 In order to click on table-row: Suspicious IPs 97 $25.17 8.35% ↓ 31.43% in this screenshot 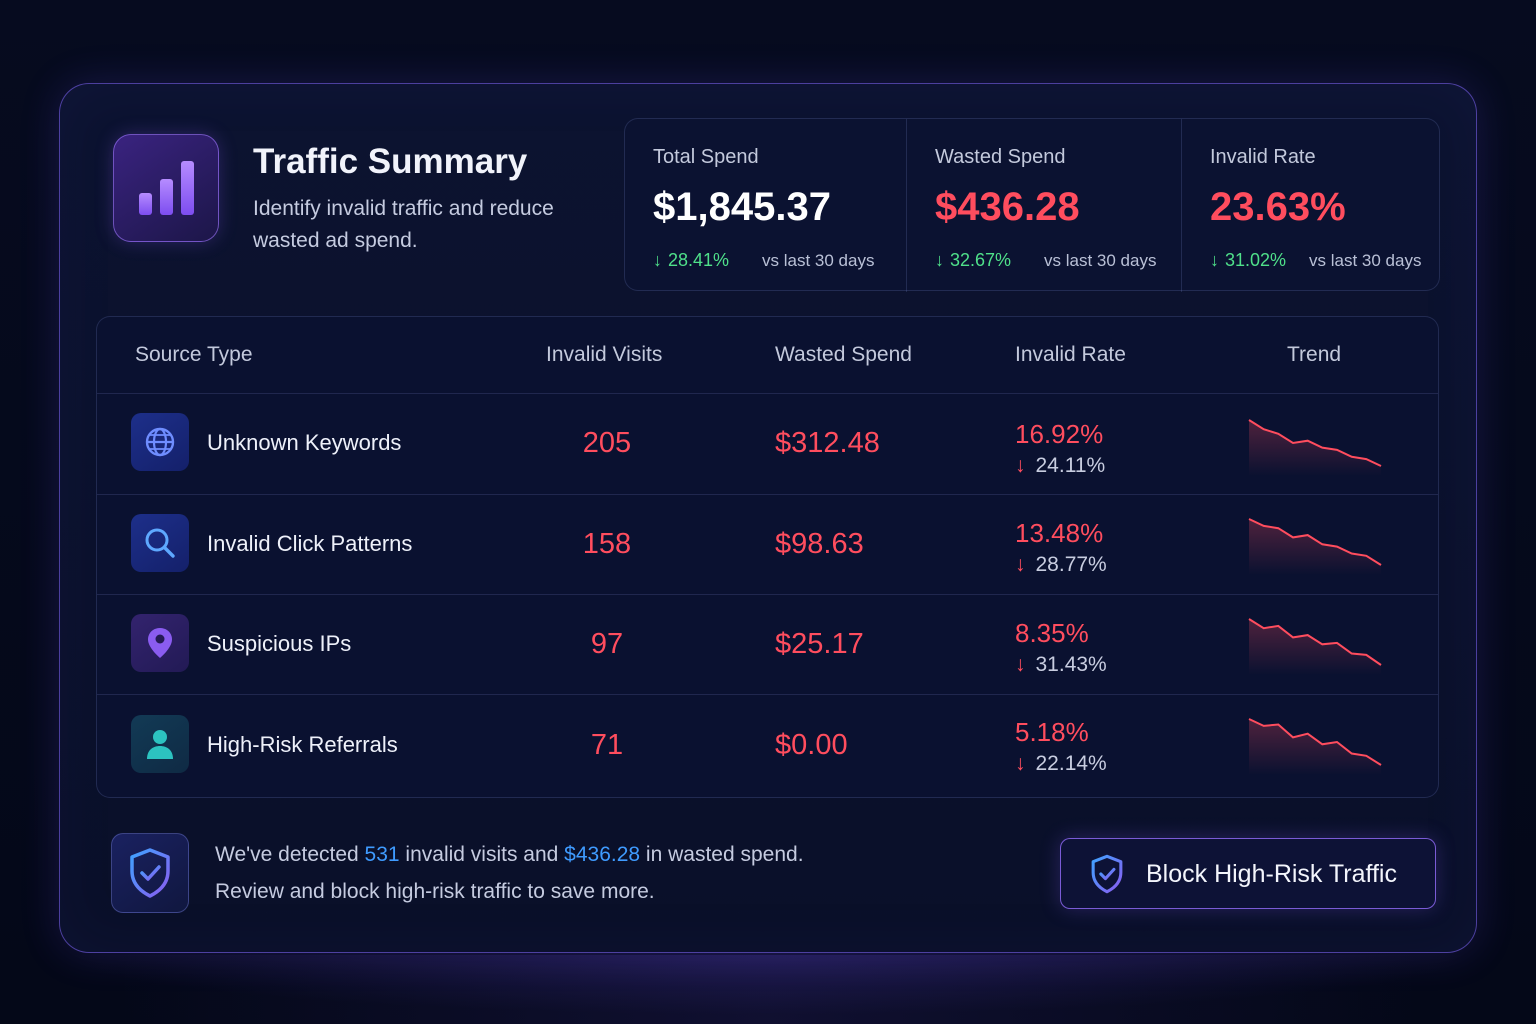, I will do `click(767, 645)`.